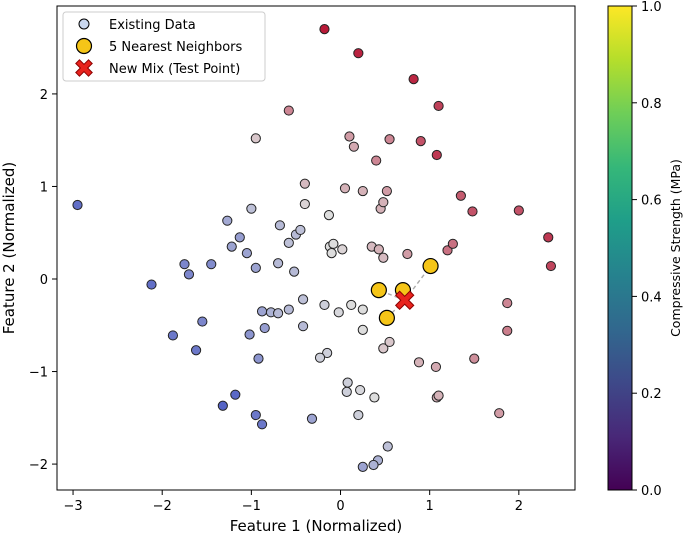 The height and width of the screenshot is (536, 685). What do you see at coordinates (38, 373) in the screenshot?
I see `y-tick-label: −1` at bounding box center [38, 373].